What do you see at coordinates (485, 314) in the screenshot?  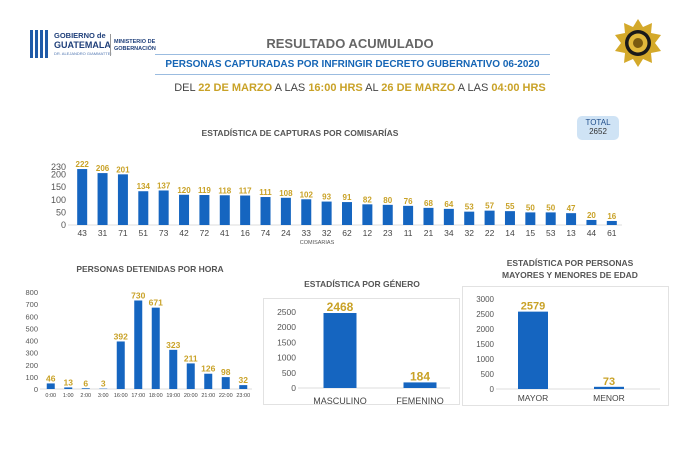 I see `y-tick-label: 2500` at bounding box center [485, 314].